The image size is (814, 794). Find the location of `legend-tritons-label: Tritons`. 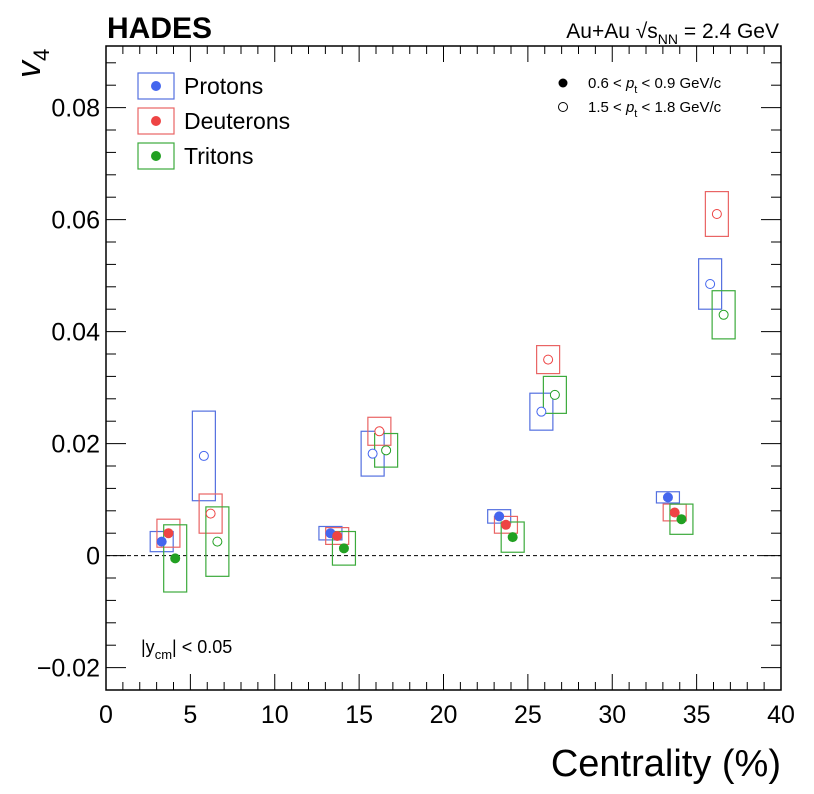

legend-tritons-label: Tritons is located at coordinates (218, 156).